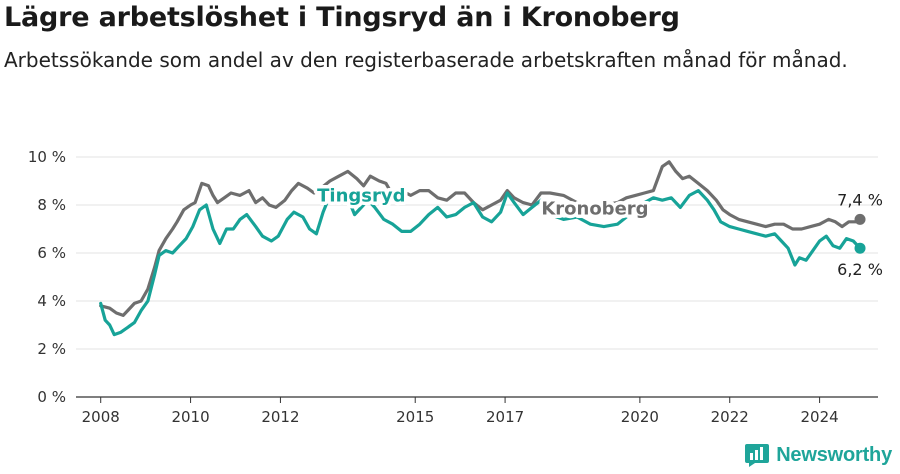 Image resolution: width=900 pixels, height=474 pixels. I want to click on x-tick-label: 2008, so click(101, 417).